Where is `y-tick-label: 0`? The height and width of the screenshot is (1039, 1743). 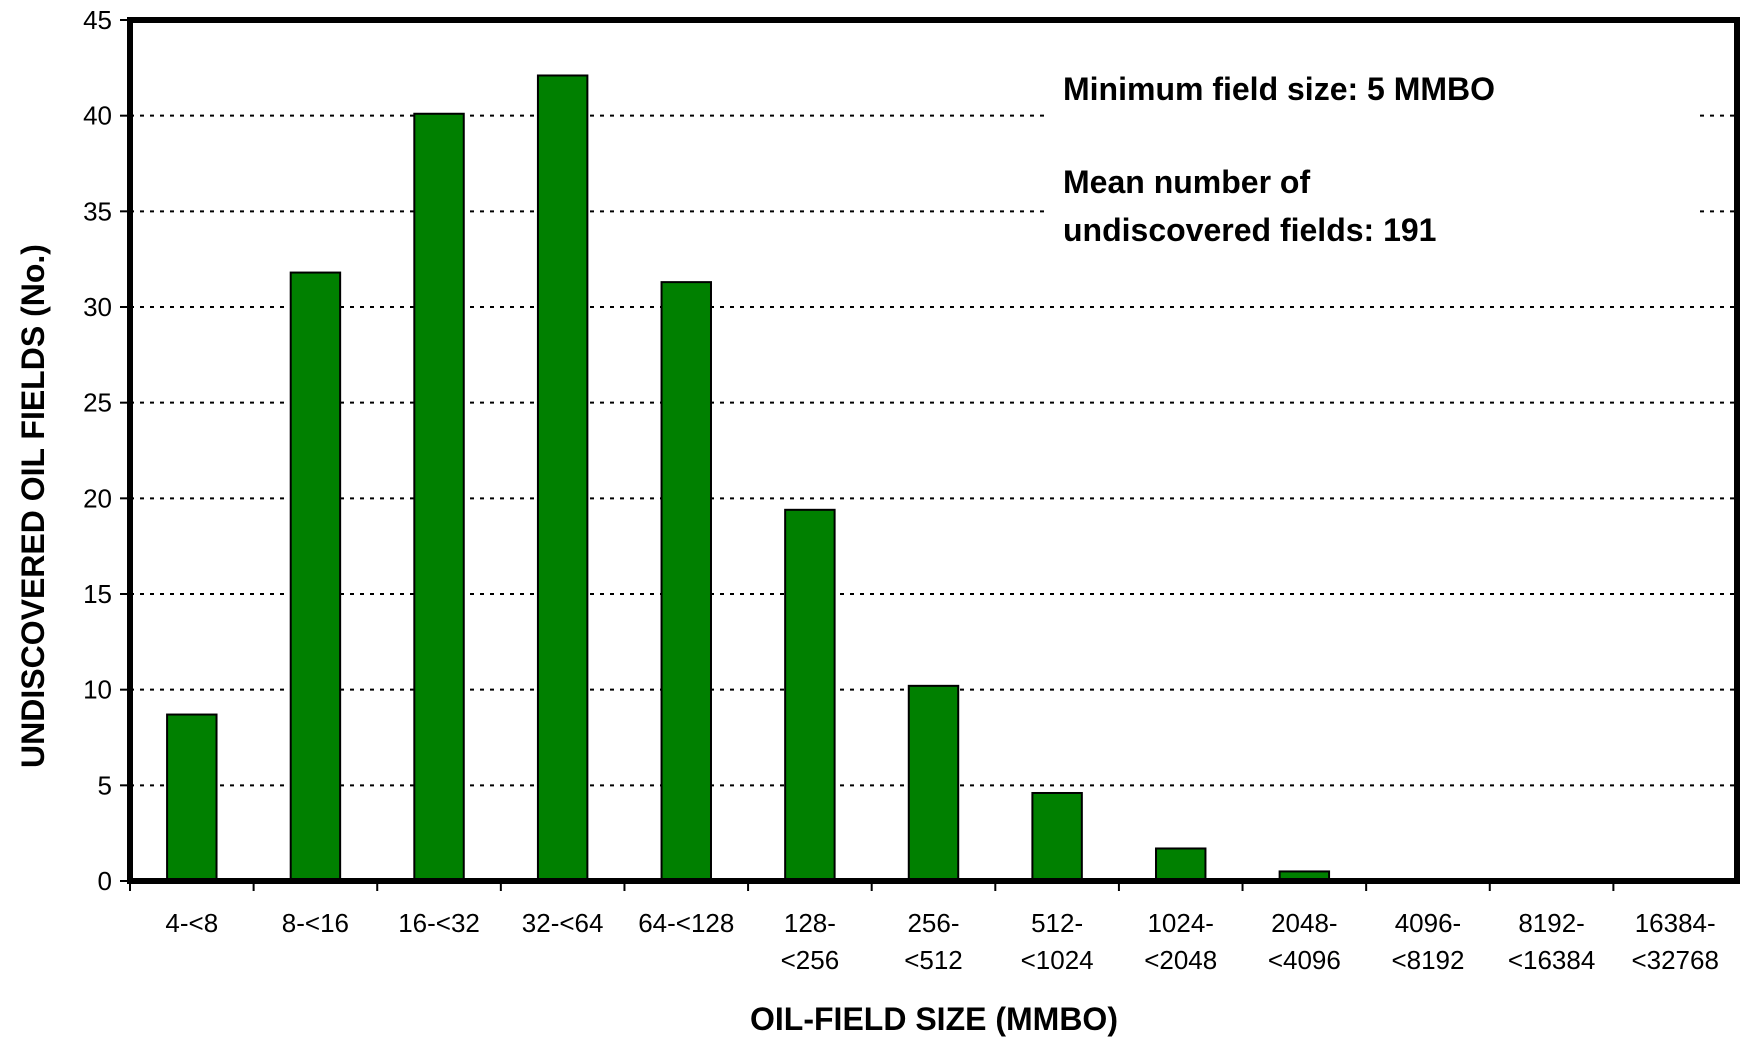
y-tick-label: 0 is located at coordinates (105, 881).